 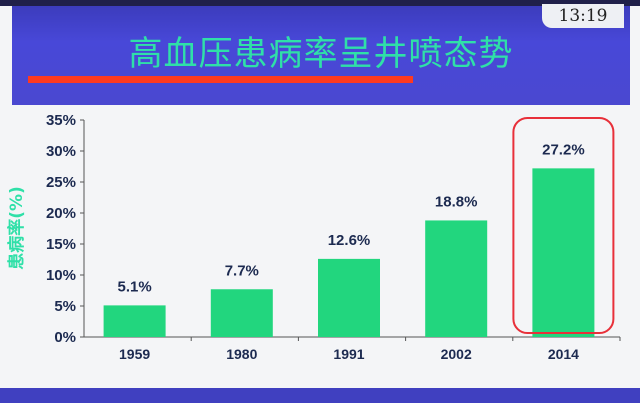 What do you see at coordinates (61, 151) in the screenshot?
I see `y-tick-label: 30%` at bounding box center [61, 151].